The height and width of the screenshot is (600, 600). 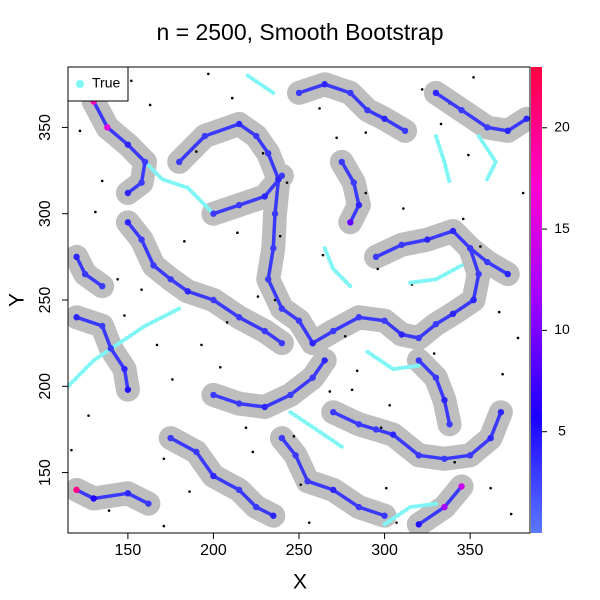 What do you see at coordinates (106, 83) in the screenshot?
I see `legend-label: True` at bounding box center [106, 83].